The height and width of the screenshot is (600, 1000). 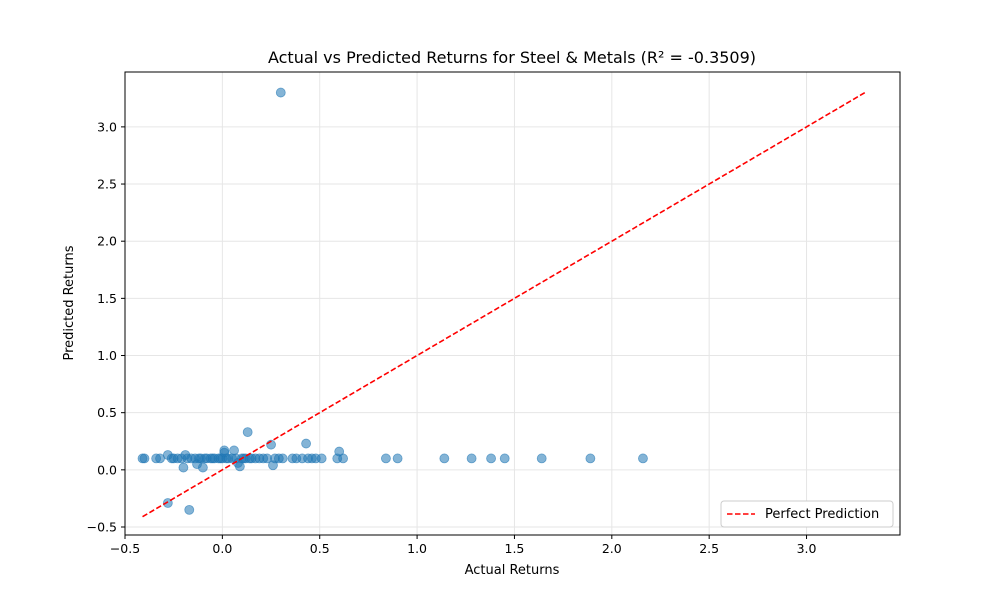 I want to click on y-tick-label: 3.0, so click(x=107, y=126).